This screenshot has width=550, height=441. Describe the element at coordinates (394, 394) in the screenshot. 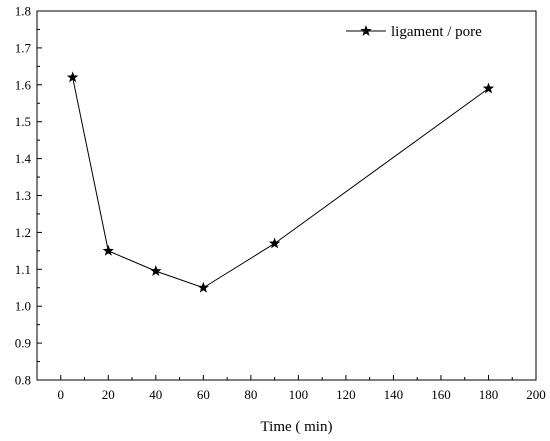

I see `x-tick-label: 140` at that location.